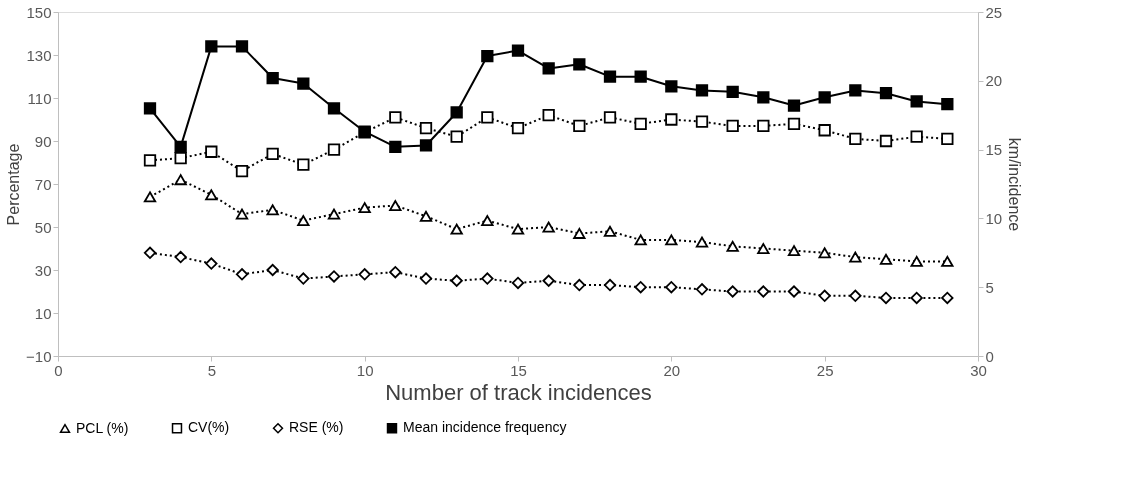 Image resolution: width=1140 pixels, height=495 pixels. What do you see at coordinates (43, 141) in the screenshot?
I see `y-tick-label: 90` at bounding box center [43, 141].